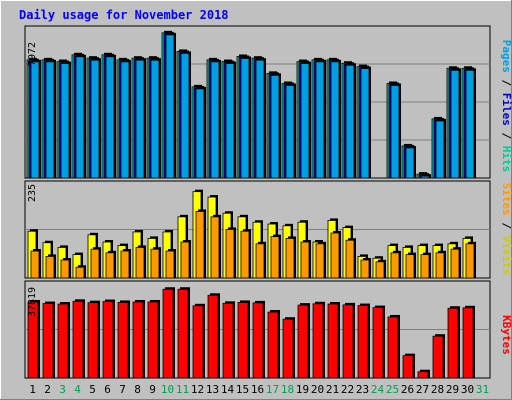 This screenshot has height=400, width=512. I want to click on x-tick-label-3: 3, so click(62, 389).